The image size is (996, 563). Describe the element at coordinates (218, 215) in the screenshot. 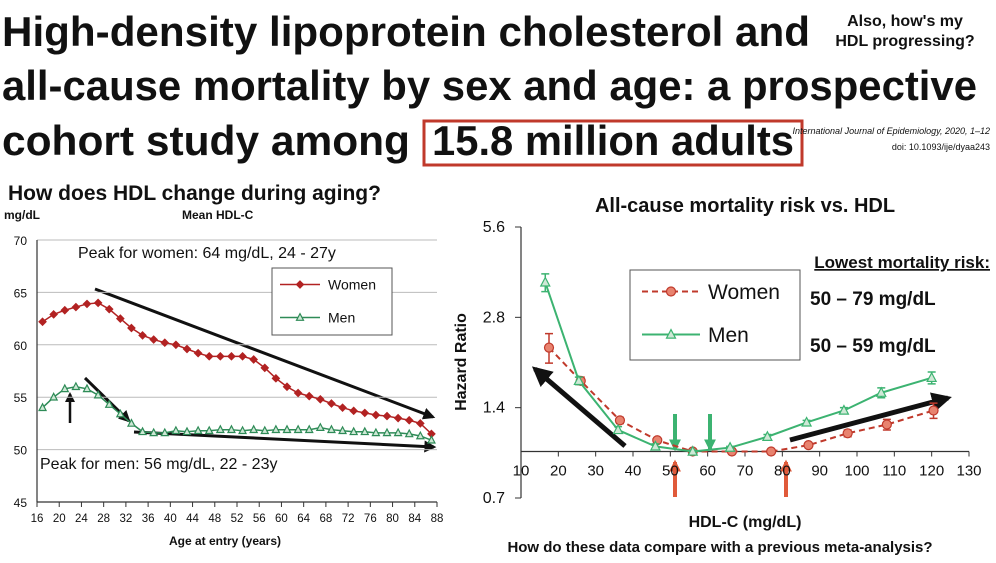

I see `subtitle: Mean HDL-C` at that location.